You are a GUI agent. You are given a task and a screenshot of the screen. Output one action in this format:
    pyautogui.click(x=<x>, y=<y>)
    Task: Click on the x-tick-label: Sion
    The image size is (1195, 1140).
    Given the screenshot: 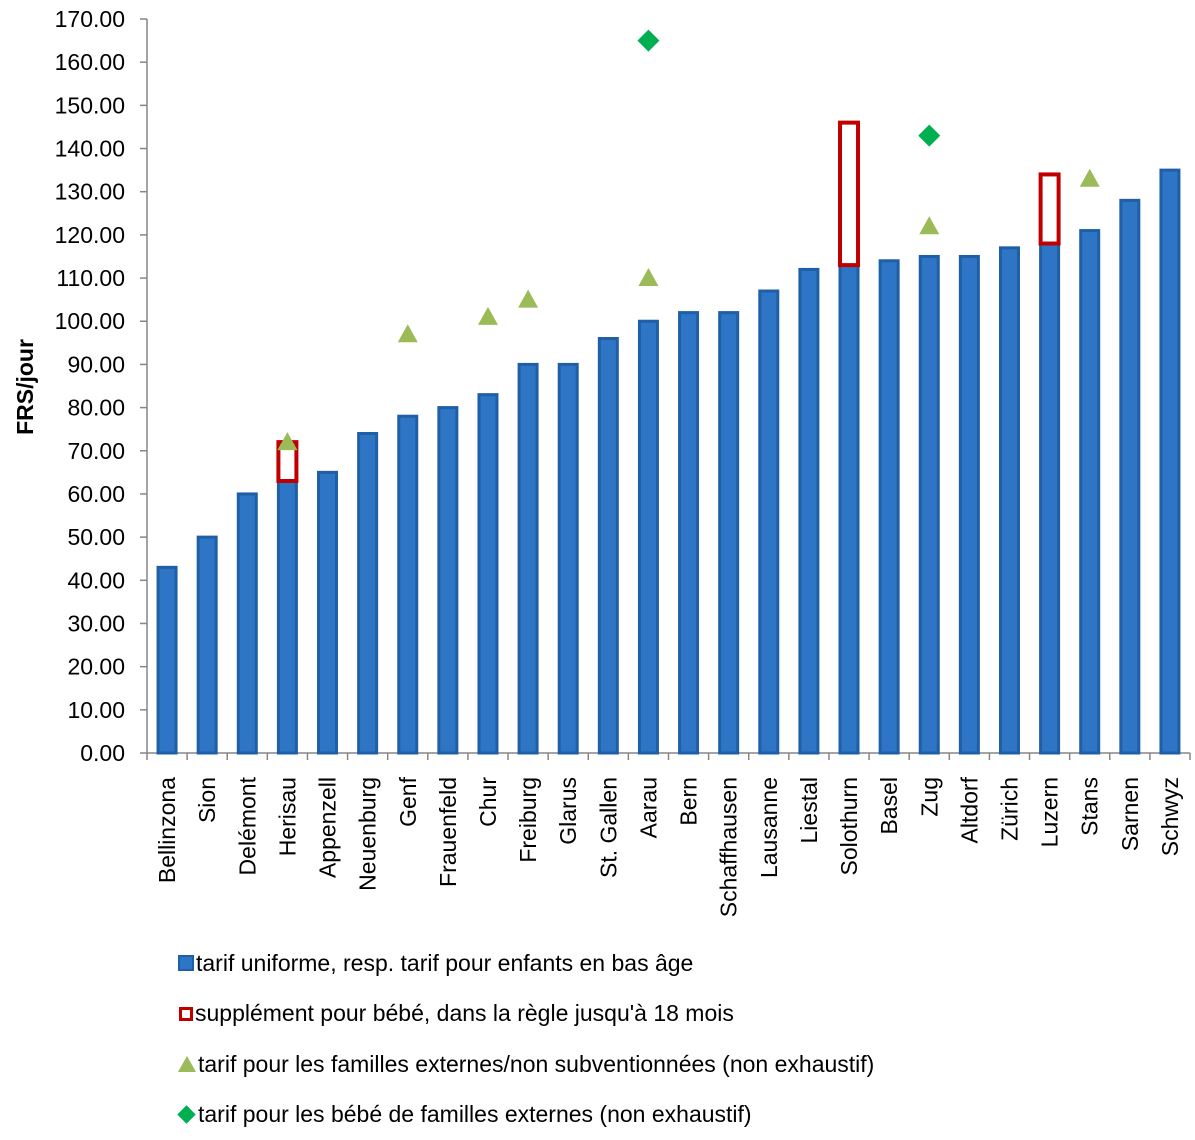 What is the action you would take?
    pyautogui.click(x=207, y=800)
    